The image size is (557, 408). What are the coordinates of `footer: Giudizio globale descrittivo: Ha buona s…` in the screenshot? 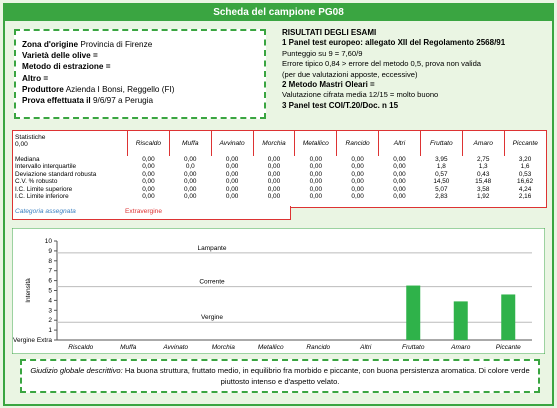 It's located at (280, 376).